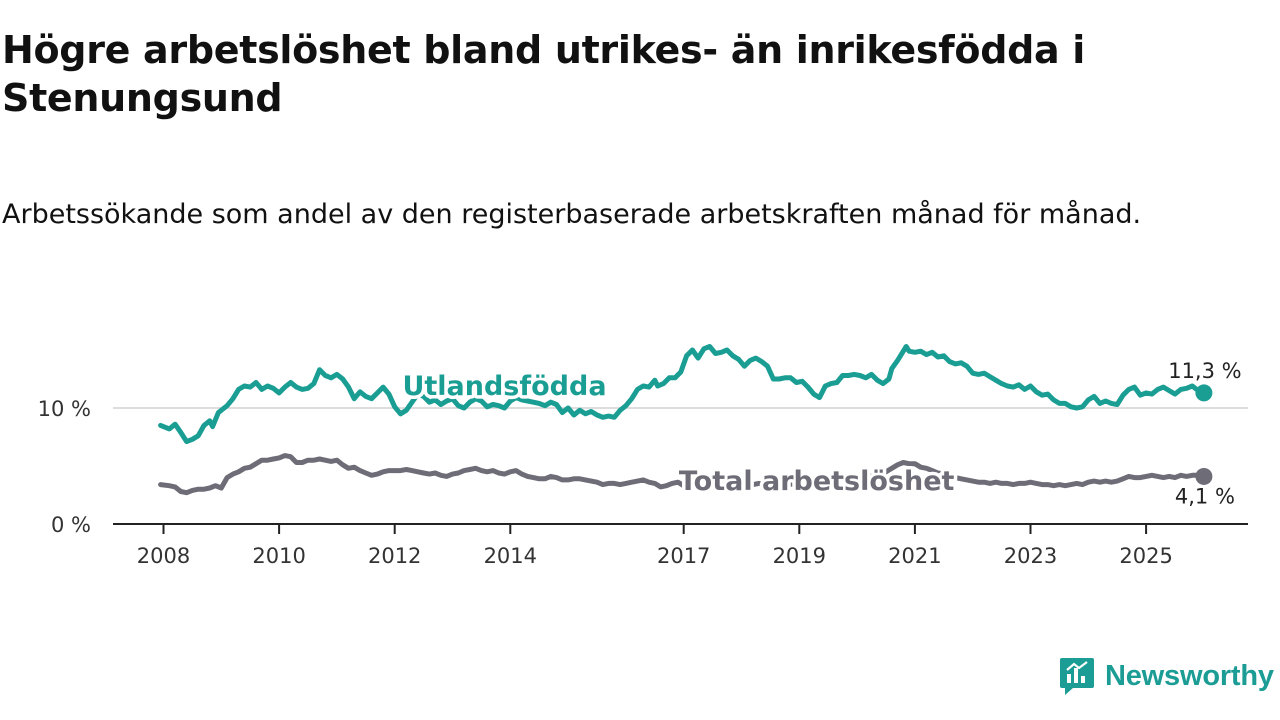  What do you see at coordinates (1204, 371) in the screenshot?
I see `end-value-label: 11,3 %` at bounding box center [1204, 371].